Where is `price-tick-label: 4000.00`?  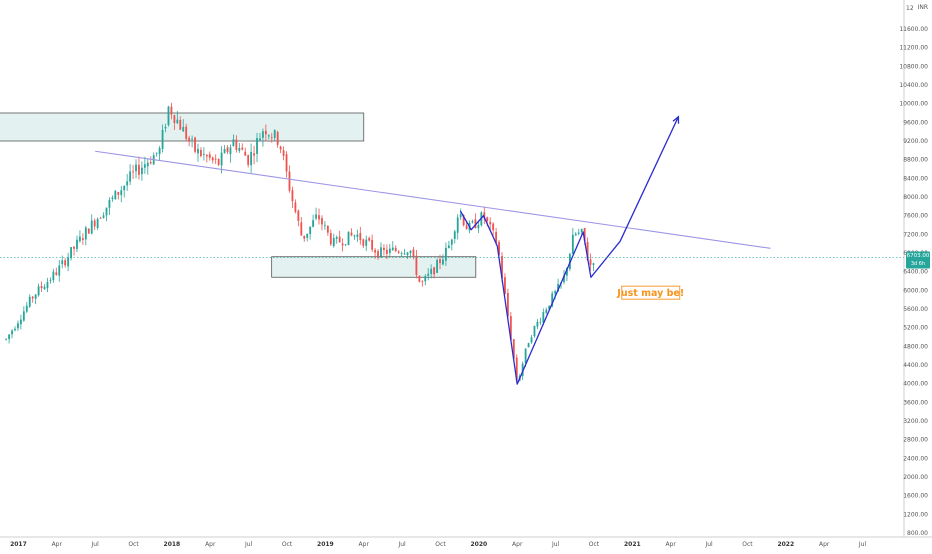 price-tick-label: 4000.00 is located at coordinates (915, 384).